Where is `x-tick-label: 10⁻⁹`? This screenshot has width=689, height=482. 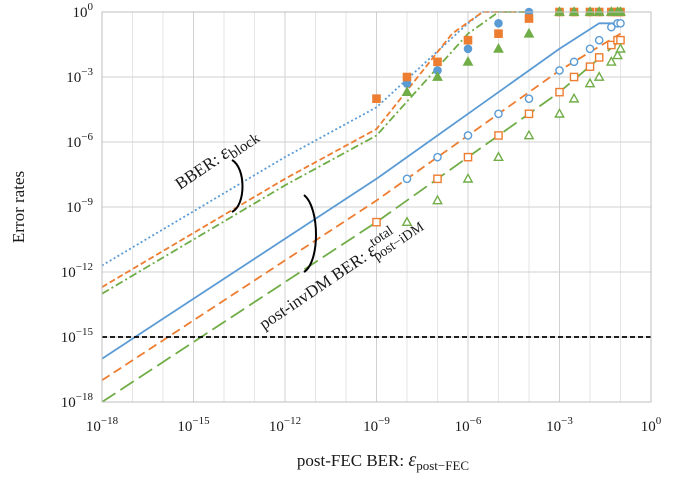 x-tick-label: 10⁻⁹ is located at coordinates (376, 425).